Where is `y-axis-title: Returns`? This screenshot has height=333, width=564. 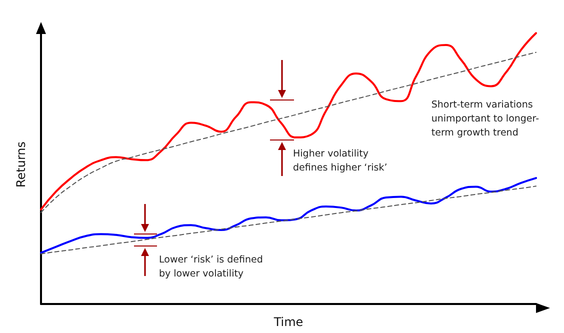 y-axis-title: Returns is located at coordinates (21, 164).